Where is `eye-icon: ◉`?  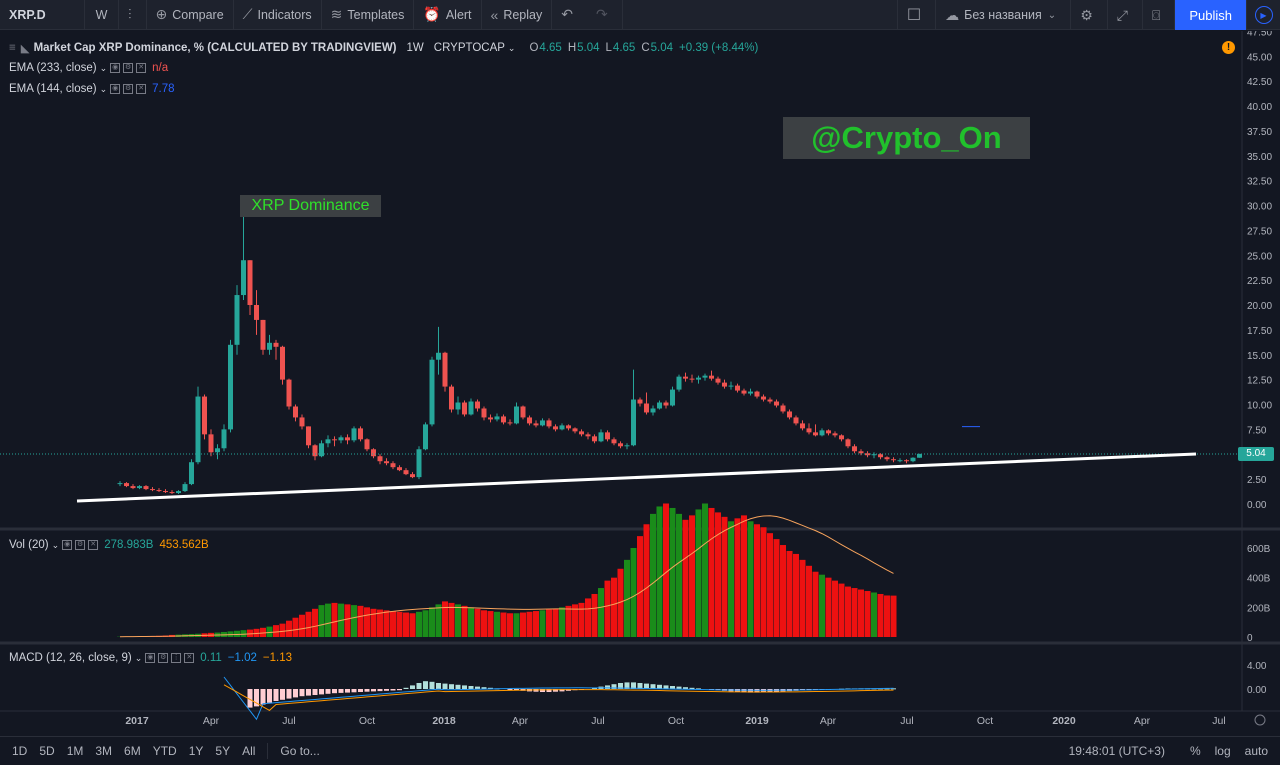 eye-icon: ◉ is located at coordinates (67, 545).